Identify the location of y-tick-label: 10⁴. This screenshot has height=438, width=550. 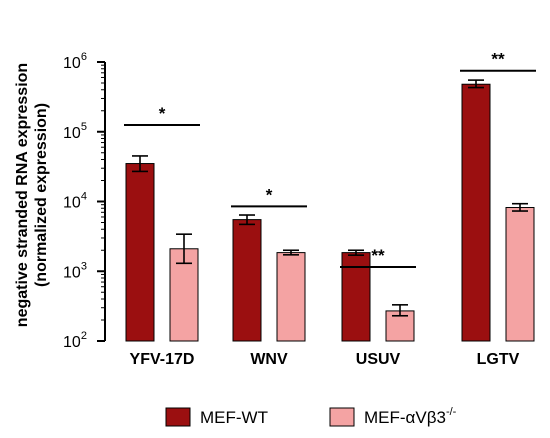
(75, 201).